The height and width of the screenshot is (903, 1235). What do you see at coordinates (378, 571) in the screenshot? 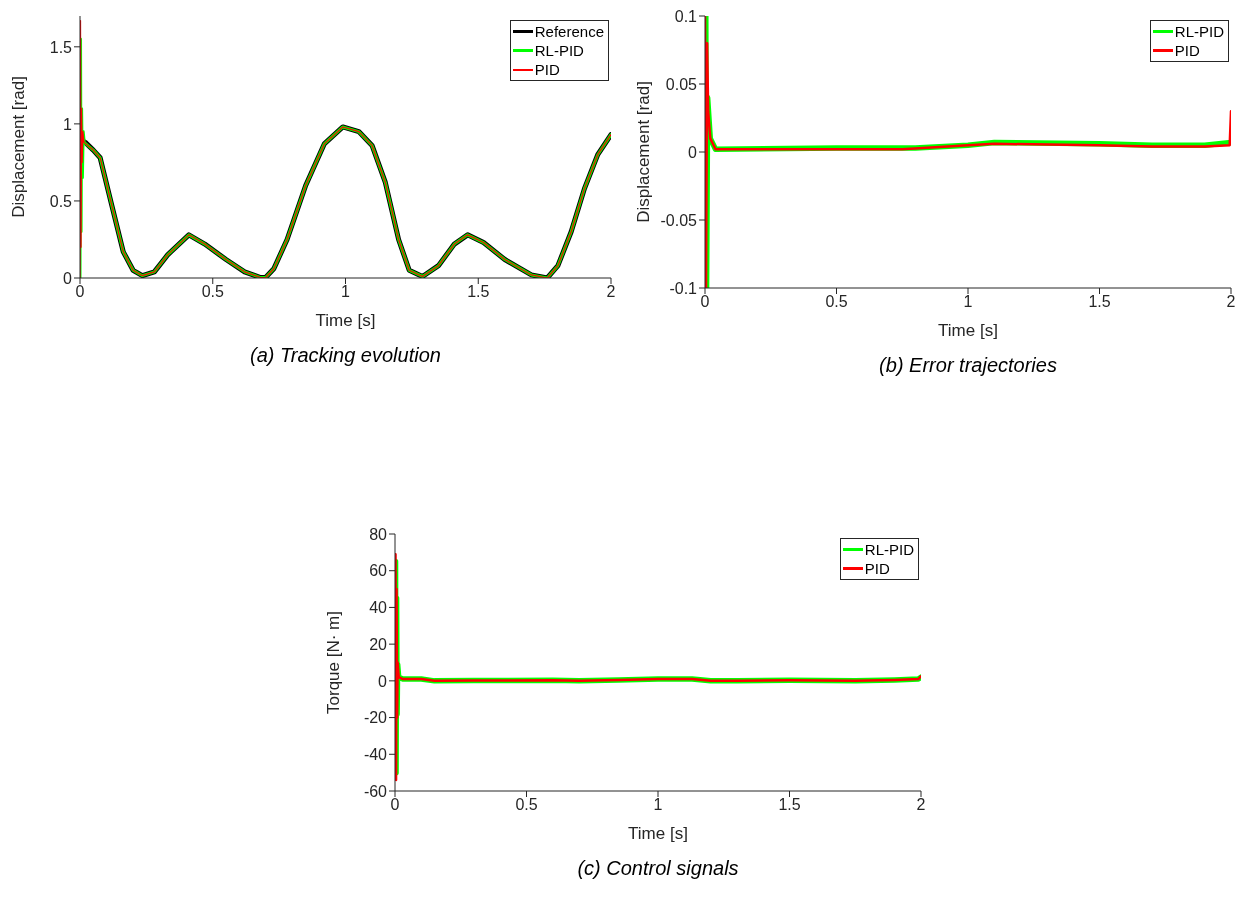
I see `y-tick-label: 60` at bounding box center [378, 571].